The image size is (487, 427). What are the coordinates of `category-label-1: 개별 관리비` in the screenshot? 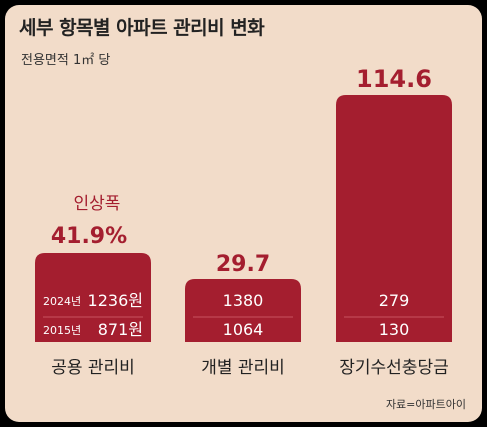 It's located at (243, 368).